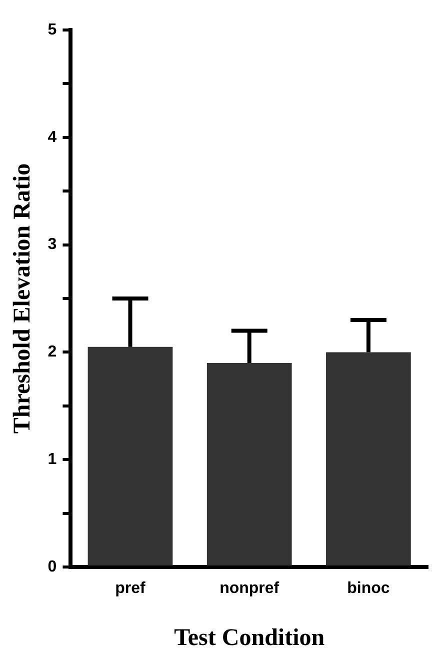 The height and width of the screenshot is (667, 438). I want to click on y-tick-label: 2, so click(52, 352).